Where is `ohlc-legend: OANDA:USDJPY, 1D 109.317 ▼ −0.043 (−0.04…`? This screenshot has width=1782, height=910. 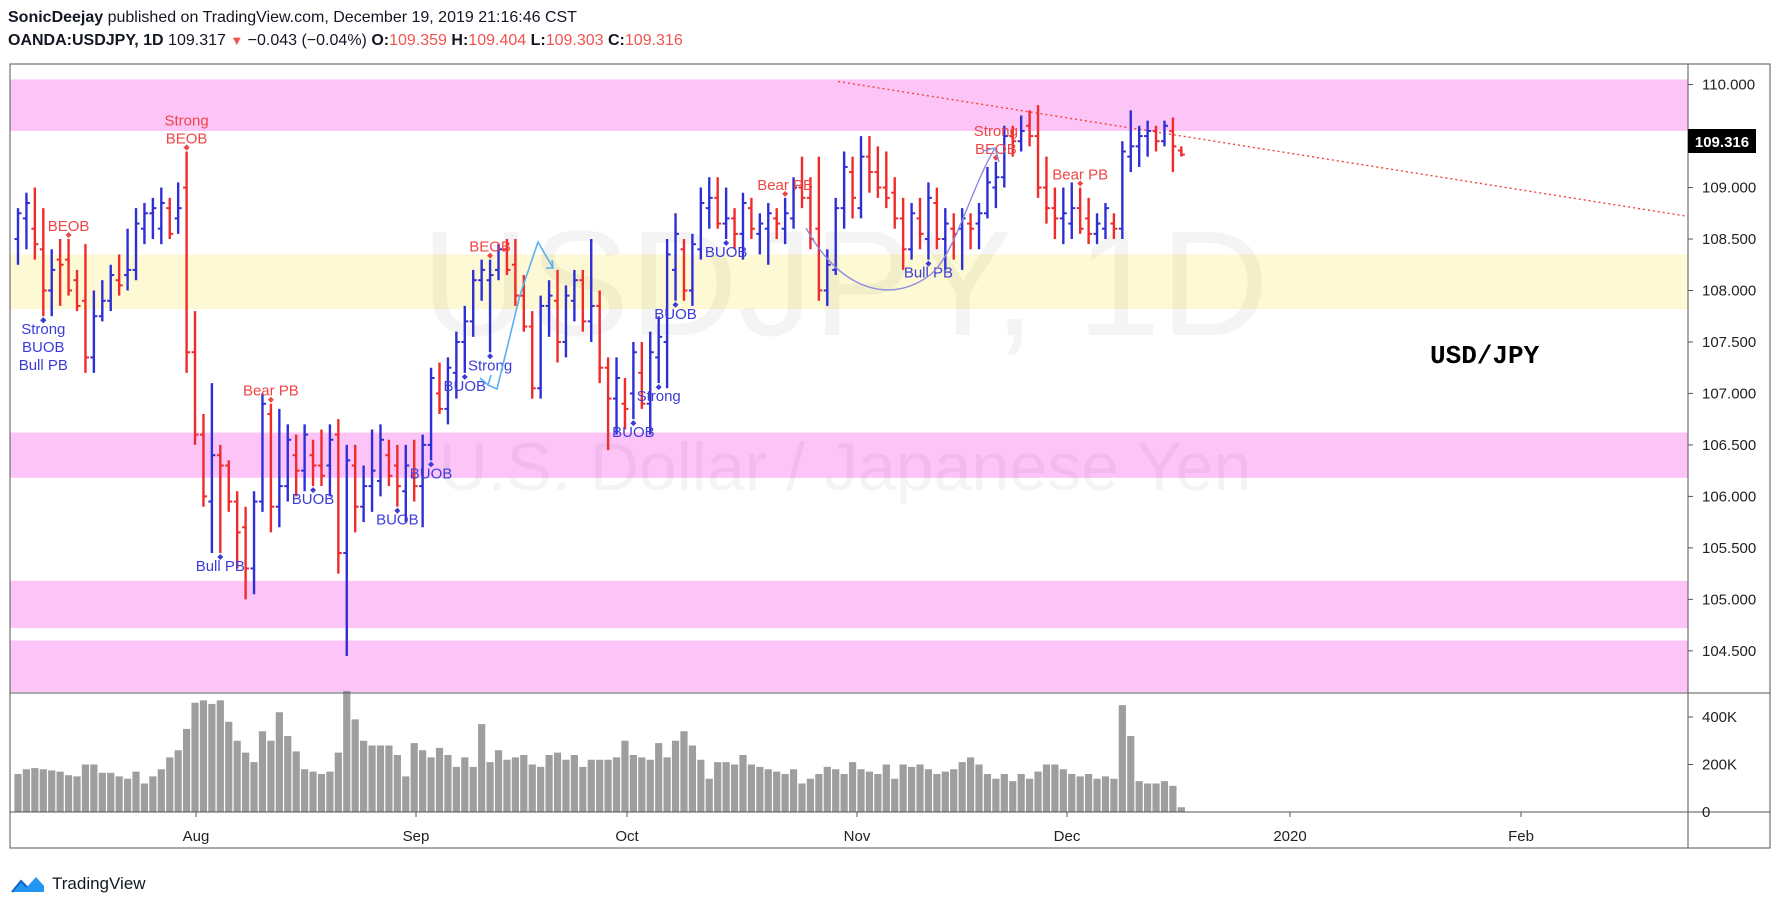 ohlc-legend: OANDA:USDJPY, 1D 109.317 ▼ −0.043 (−0.04… is located at coordinates (345, 41).